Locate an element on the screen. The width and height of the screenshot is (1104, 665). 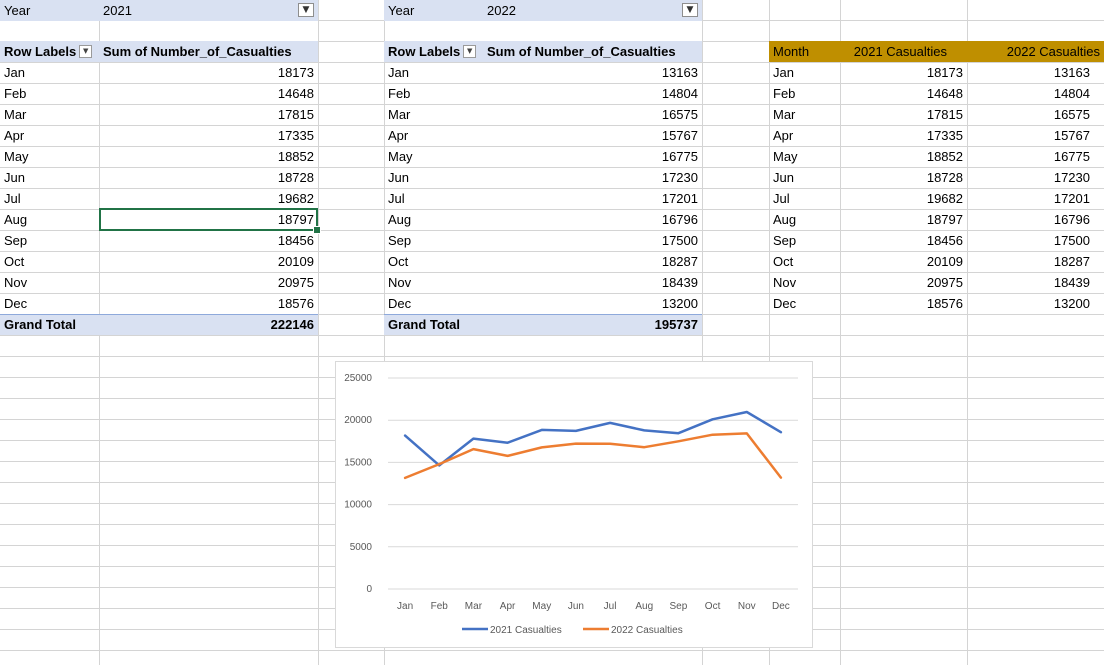
x-tick-label: Jun is located at coordinates (576, 606).